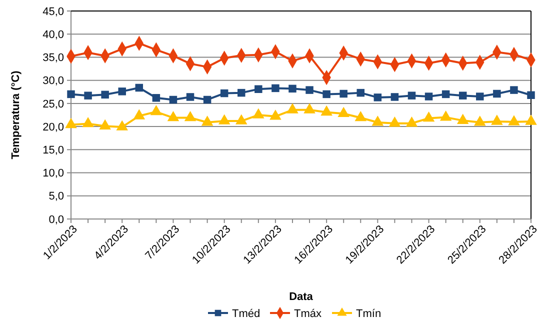 The image size is (545, 333). Describe the element at coordinates (53, 81) in the screenshot. I see `y-tick-label: 30,0` at that location.